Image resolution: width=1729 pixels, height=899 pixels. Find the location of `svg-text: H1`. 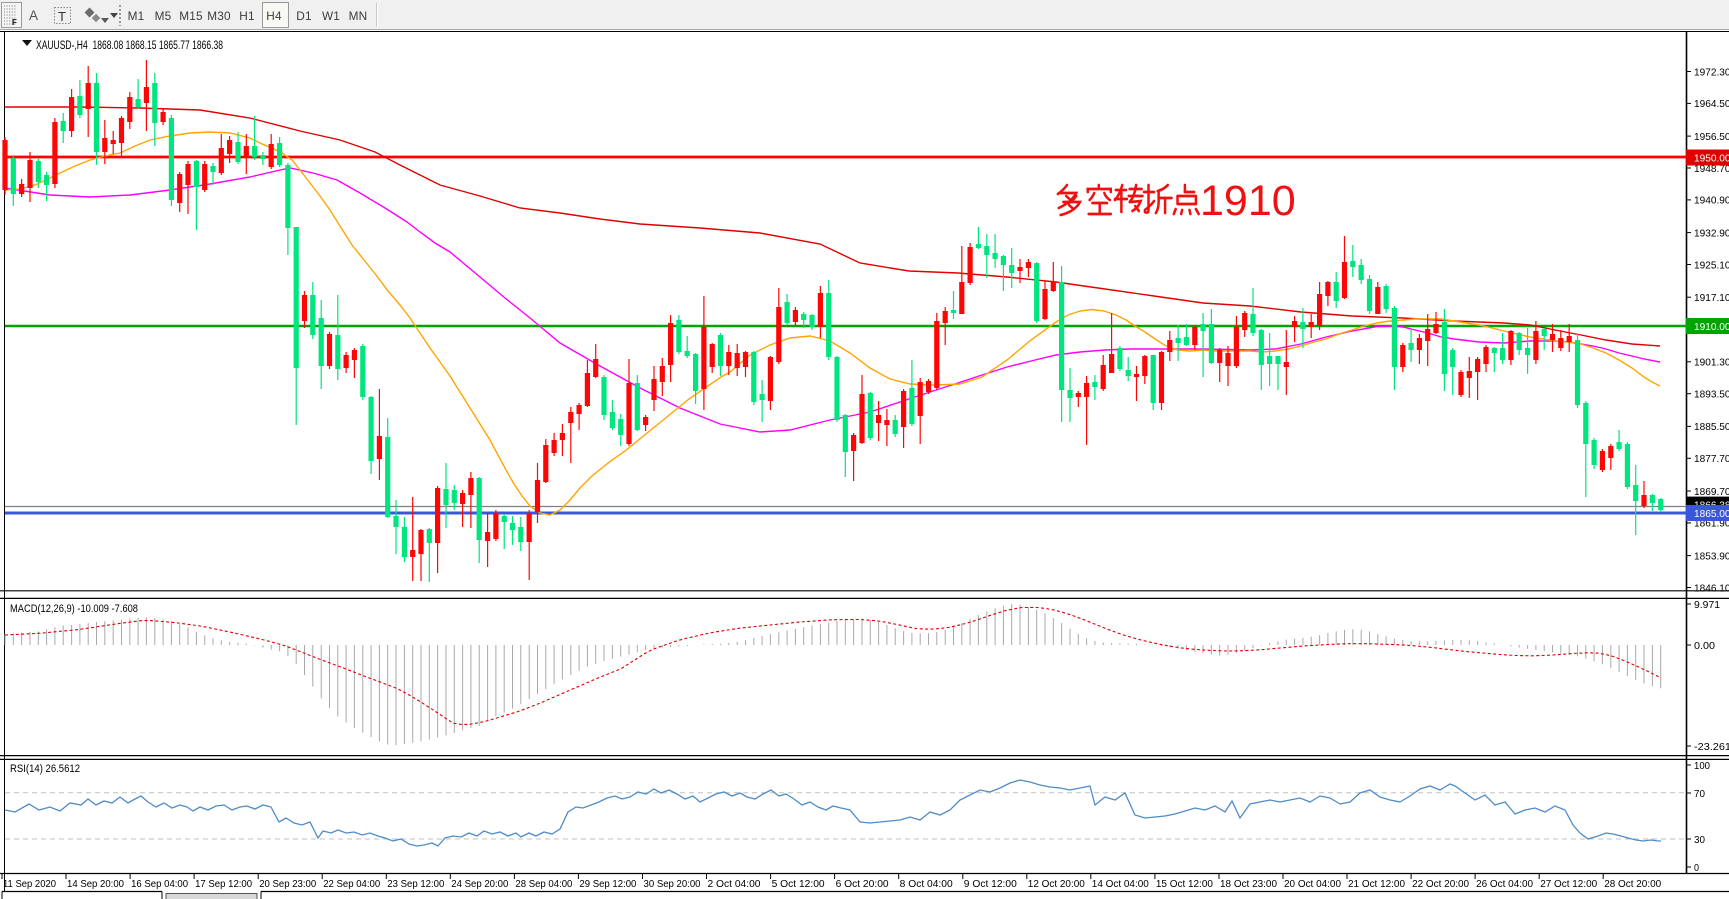

svg-text: H1 is located at coordinates (246, 16).